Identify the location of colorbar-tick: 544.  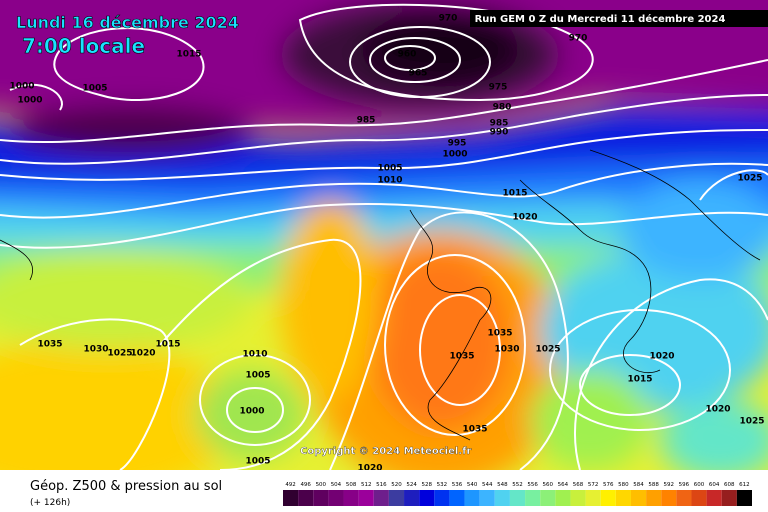
(487, 485).